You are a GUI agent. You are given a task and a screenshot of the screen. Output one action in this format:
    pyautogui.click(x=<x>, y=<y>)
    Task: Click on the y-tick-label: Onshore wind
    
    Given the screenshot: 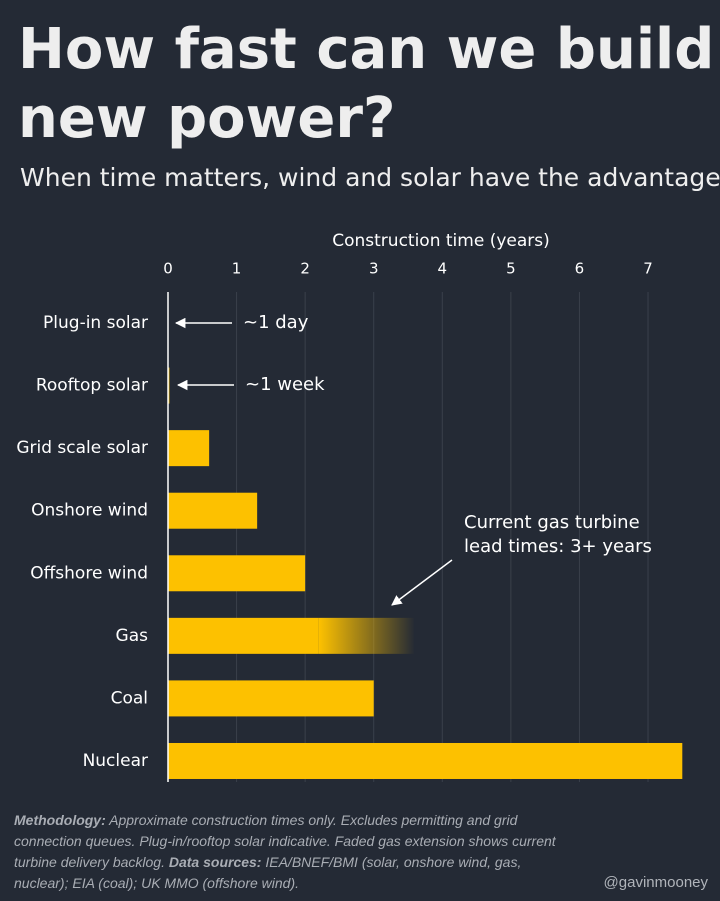 What is the action you would take?
    pyautogui.click(x=89, y=511)
    